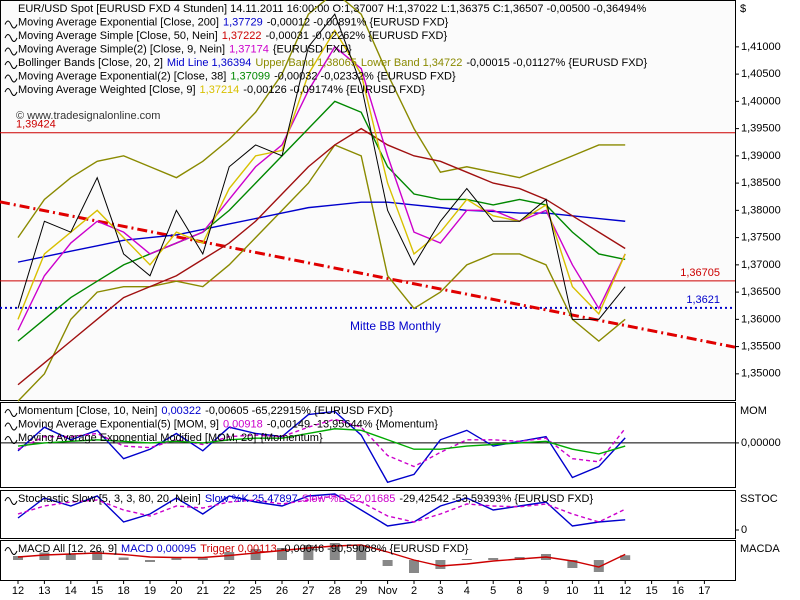  I want to click on legend-part: Upper Band 1,38065, so click(306, 63).